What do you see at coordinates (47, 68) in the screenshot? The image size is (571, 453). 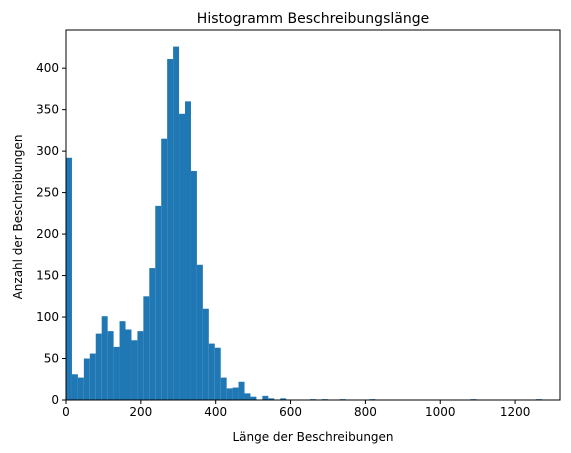 I see `y-tick-label: 400` at bounding box center [47, 68].